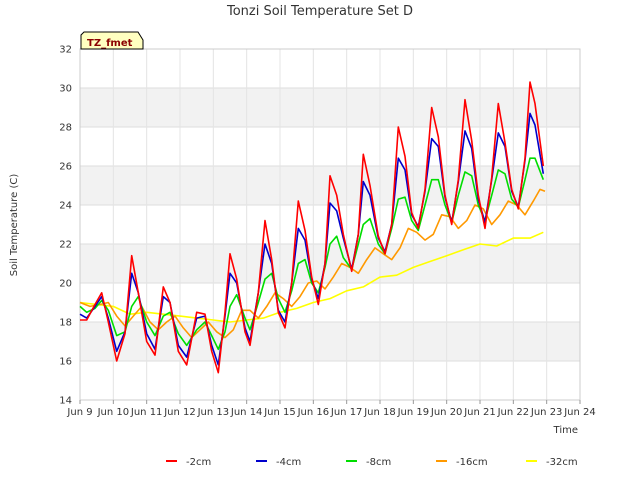 The height and width of the screenshot is (480, 640). Describe the element at coordinates (65, 323) in the screenshot. I see `y-tick-label: 18` at that location.